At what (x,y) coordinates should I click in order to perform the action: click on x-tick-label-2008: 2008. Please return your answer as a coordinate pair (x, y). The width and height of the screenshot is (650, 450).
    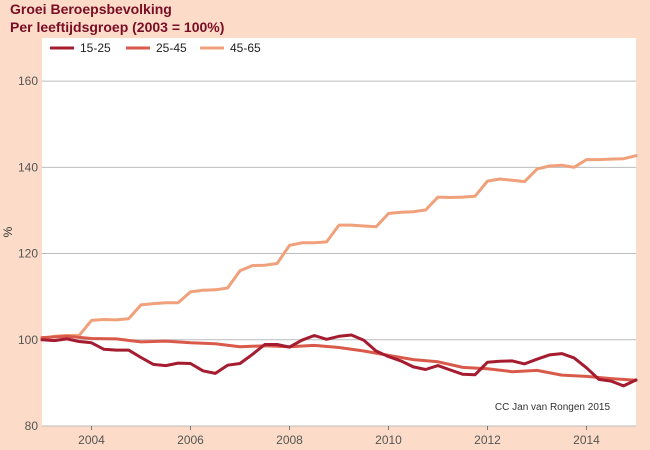
    Looking at the image, I should click on (289, 440).